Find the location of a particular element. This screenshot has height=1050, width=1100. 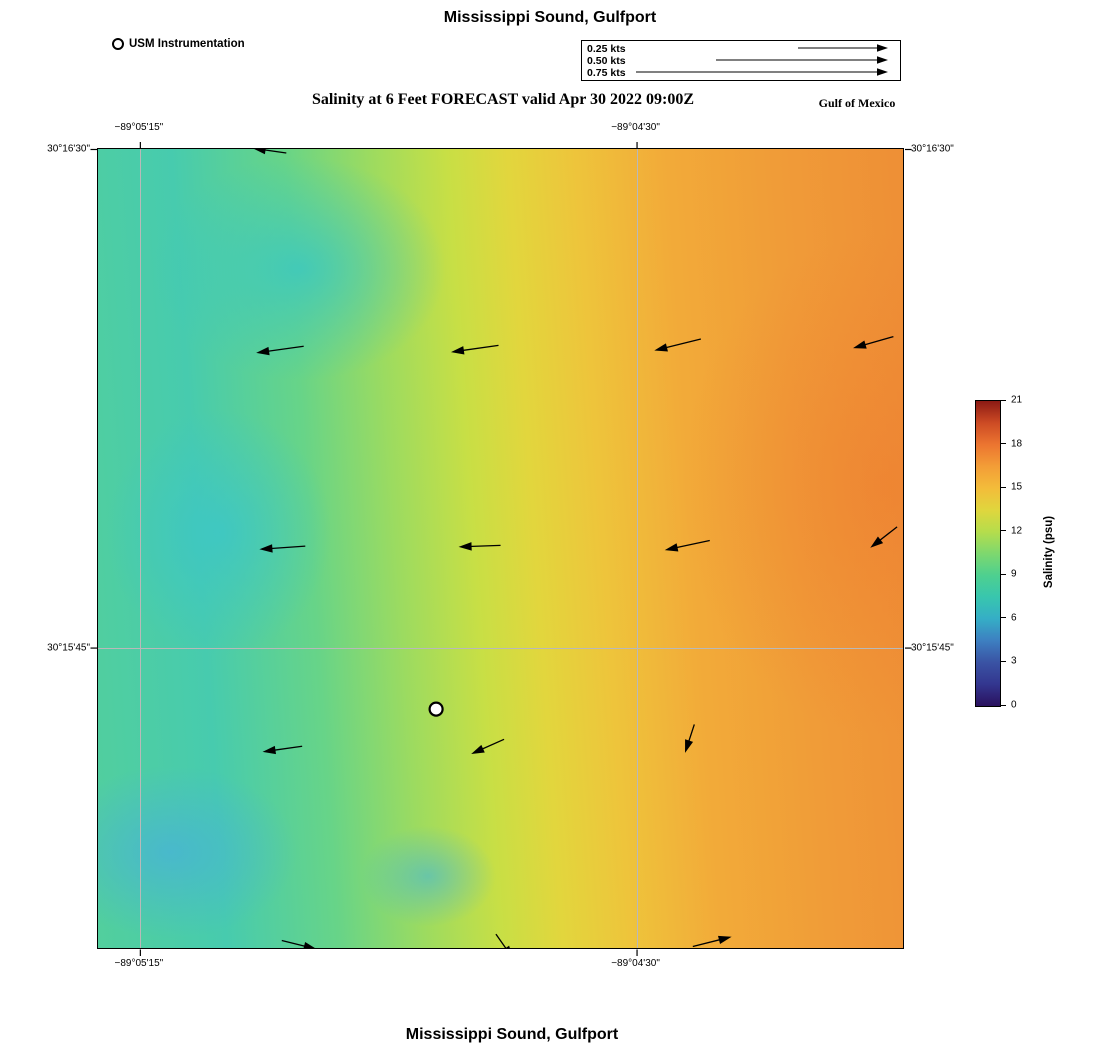

vector-scale-item-label: 0.25 kts is located at coordinates (606, 48).